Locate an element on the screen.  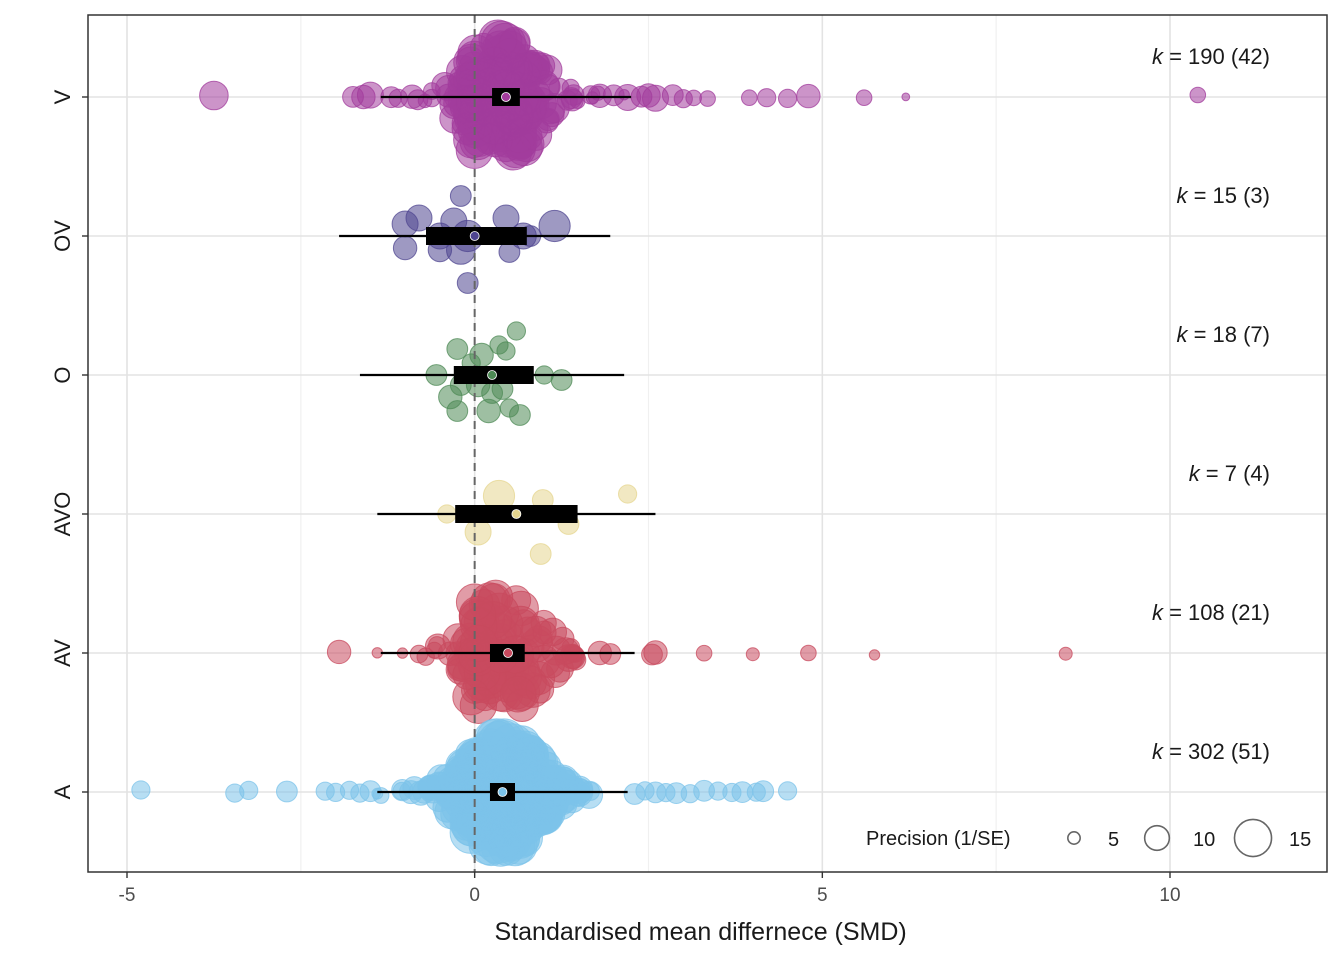
k-value: = 7 (4) is located at coordinates (1235, 473).